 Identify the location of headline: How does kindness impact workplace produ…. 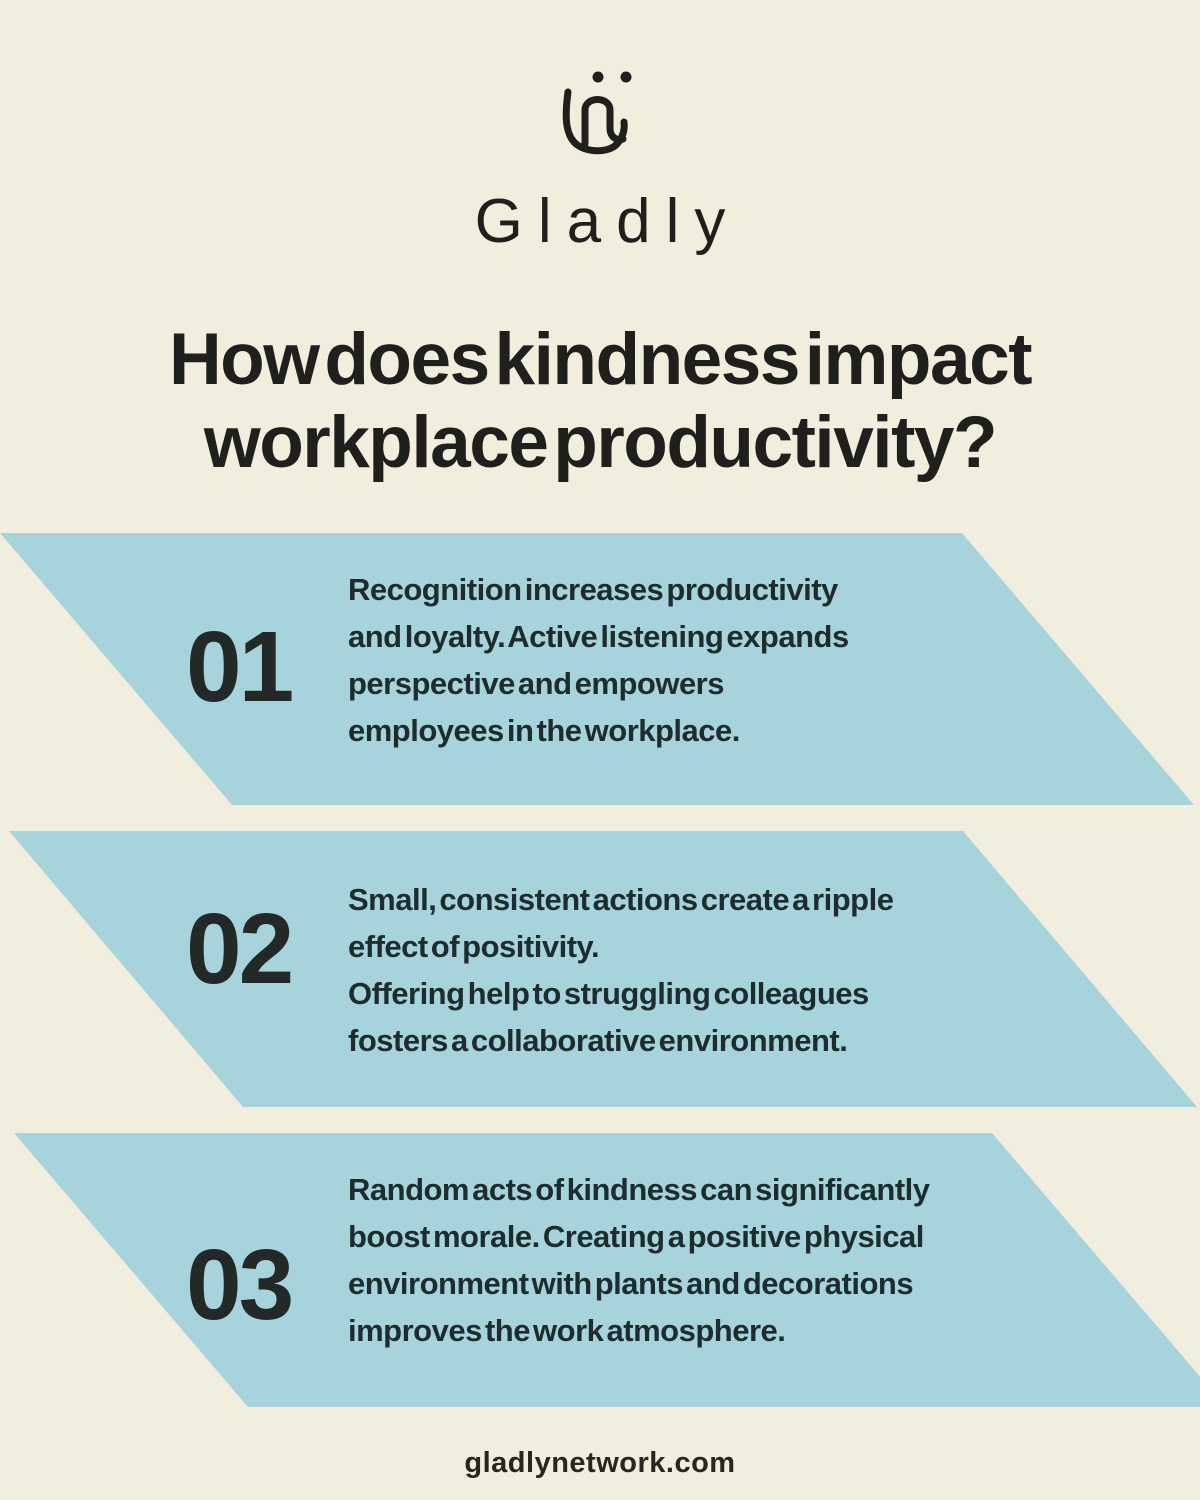
(600, 401).